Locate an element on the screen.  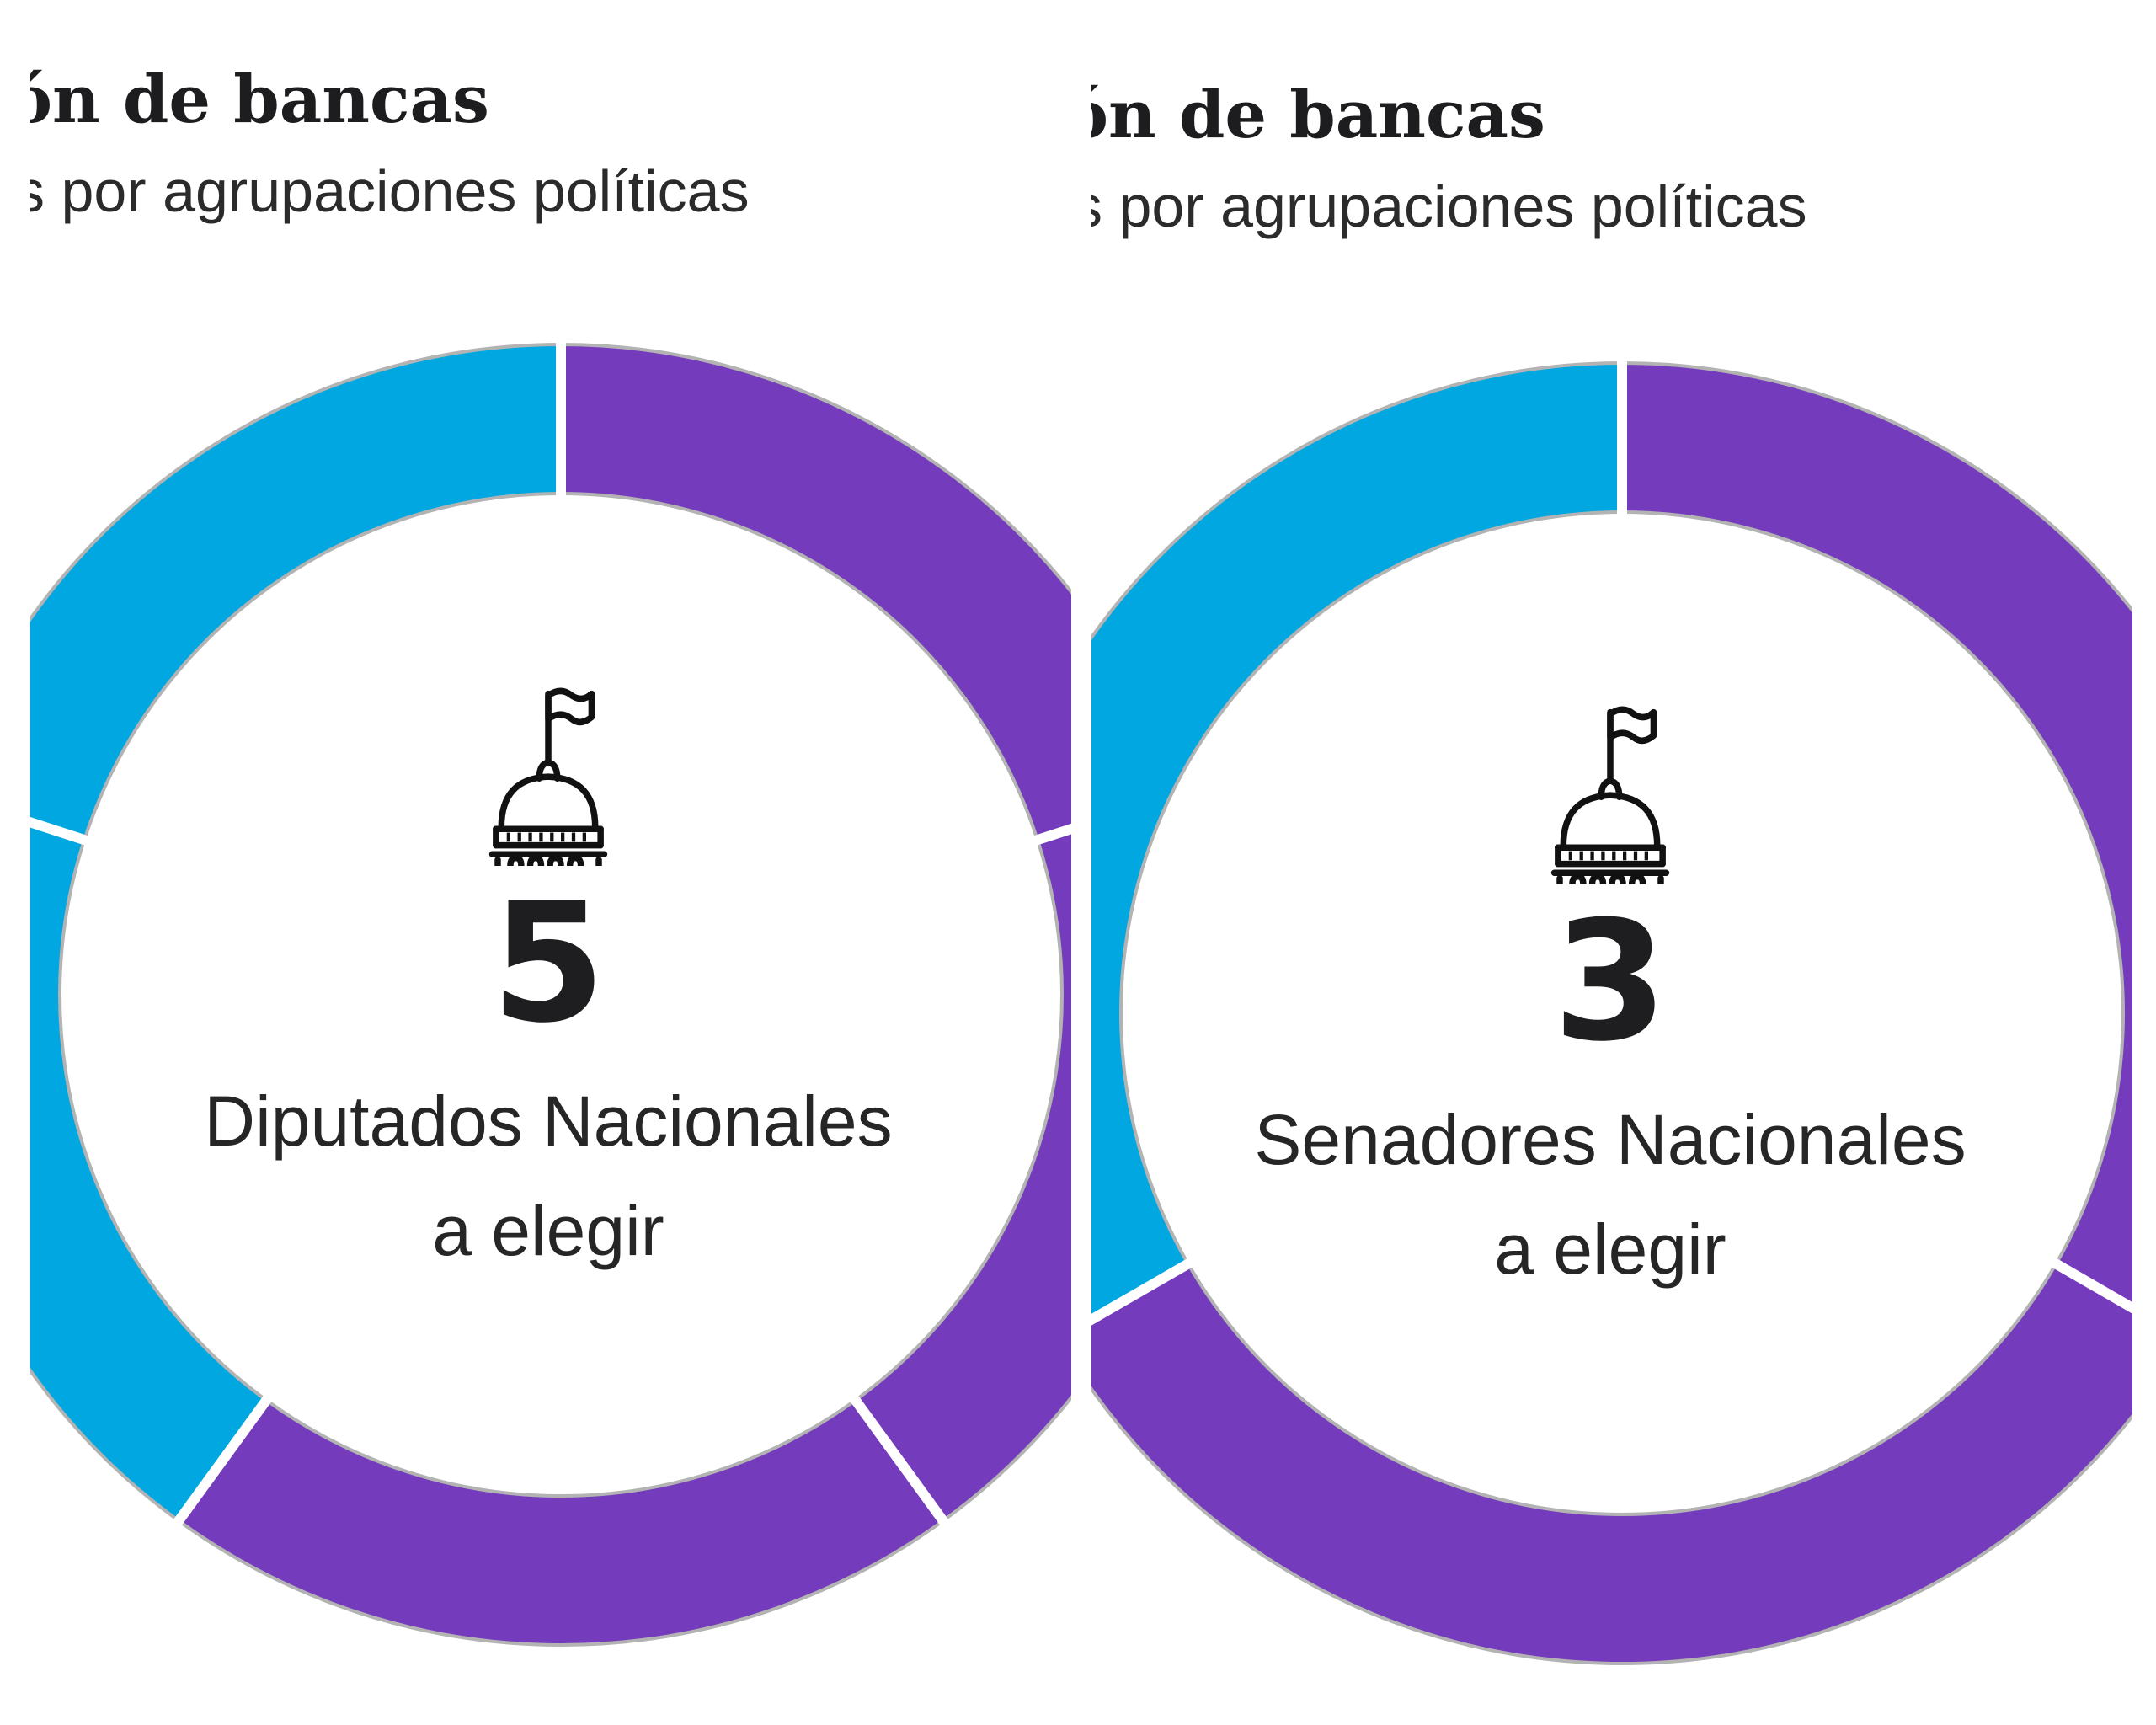
seats-label-line-1: Diputados Nacionales is located at coordinates (548, 1121).